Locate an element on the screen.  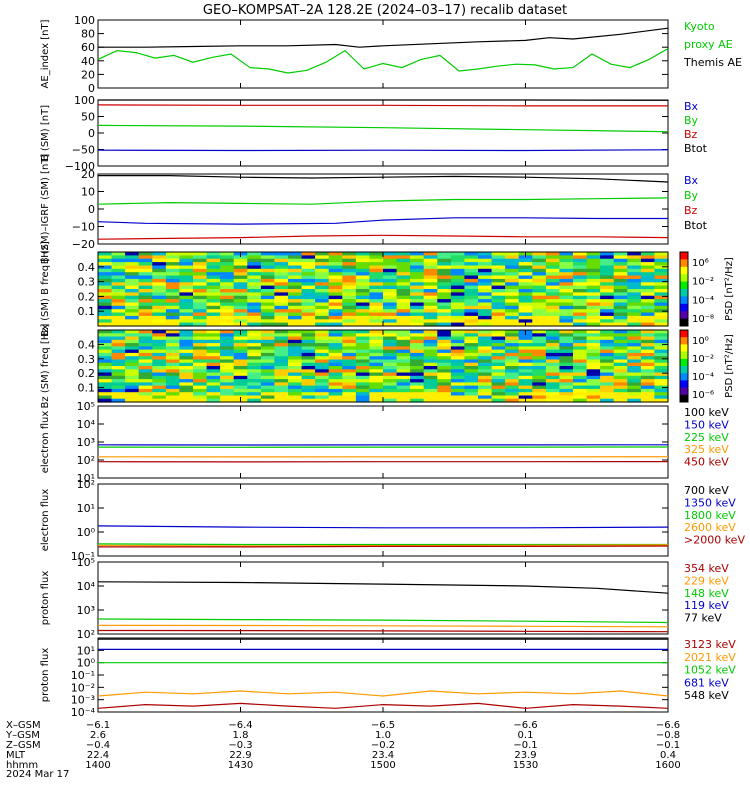
legend-entry: 3123 keV is located at coordinates (710, 644).